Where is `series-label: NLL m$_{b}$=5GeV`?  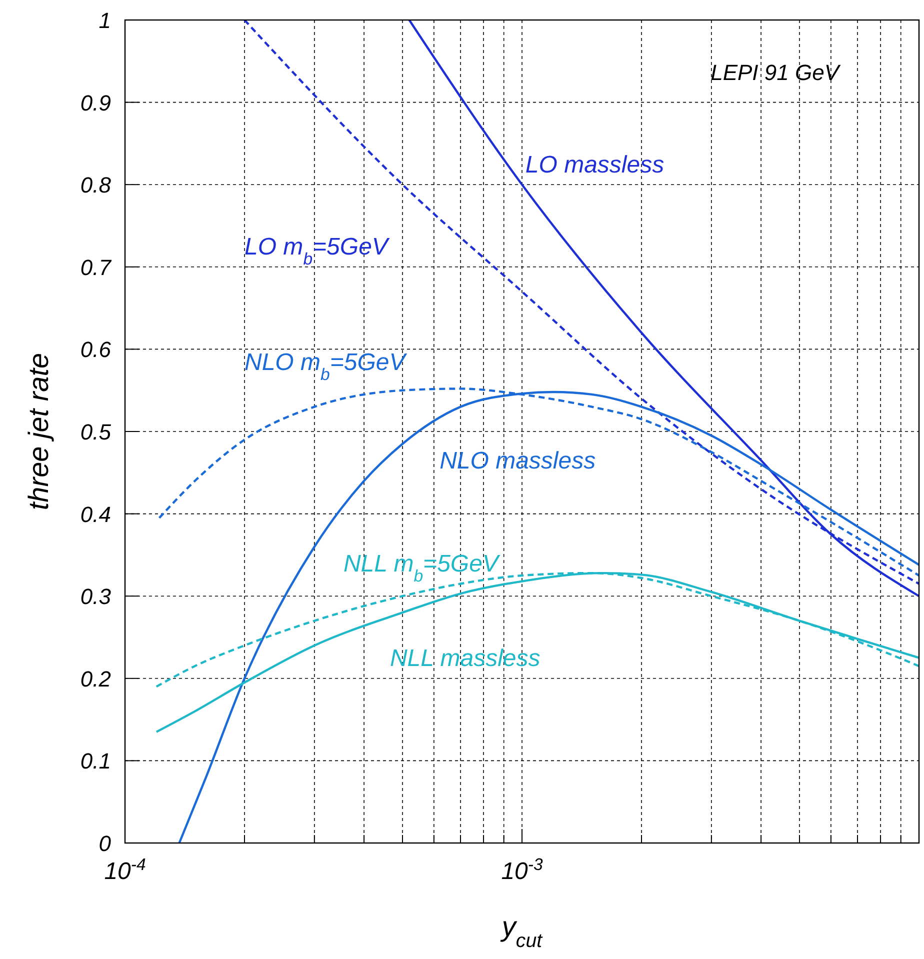 series-label: NLL m$_{b}$=5GeV is located at coordinates (421, 567).